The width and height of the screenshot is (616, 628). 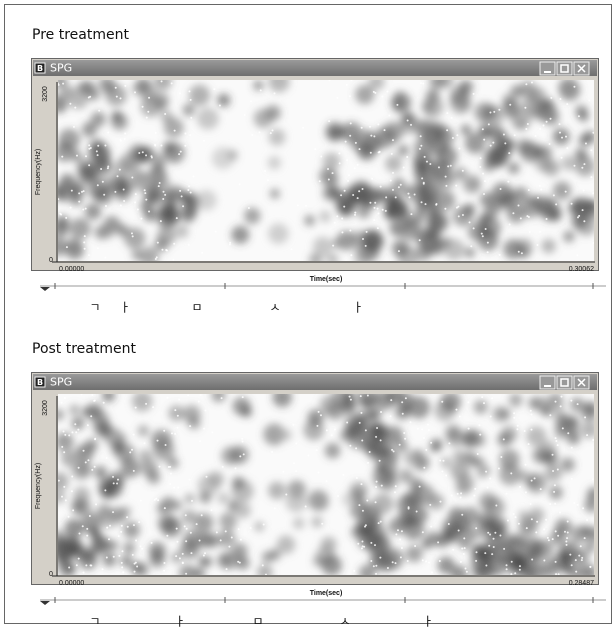 I want to click on segment-label: ㅁ, so click(x=196, y=308).